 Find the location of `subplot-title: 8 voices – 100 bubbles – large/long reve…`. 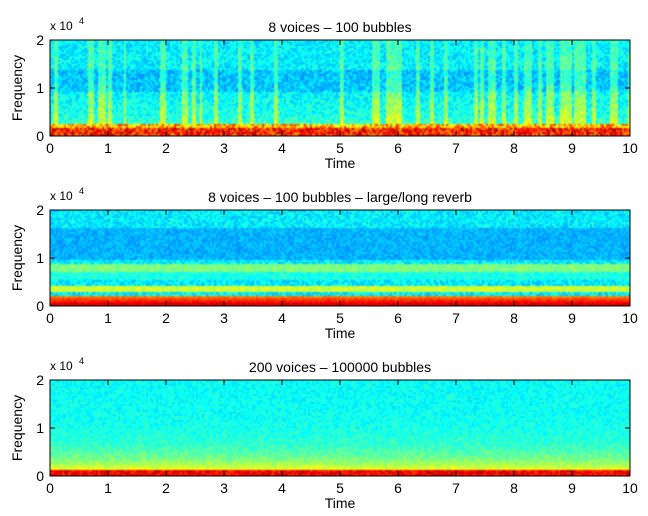

subplot-title: 8 voices – 100 bubbles – large/long reve… is located at coordinates (340, 197).